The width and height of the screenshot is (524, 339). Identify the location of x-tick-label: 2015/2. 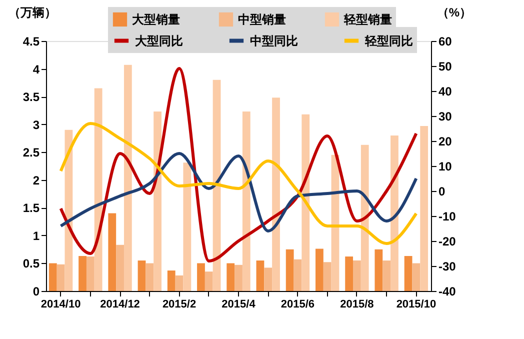
(179, 304).